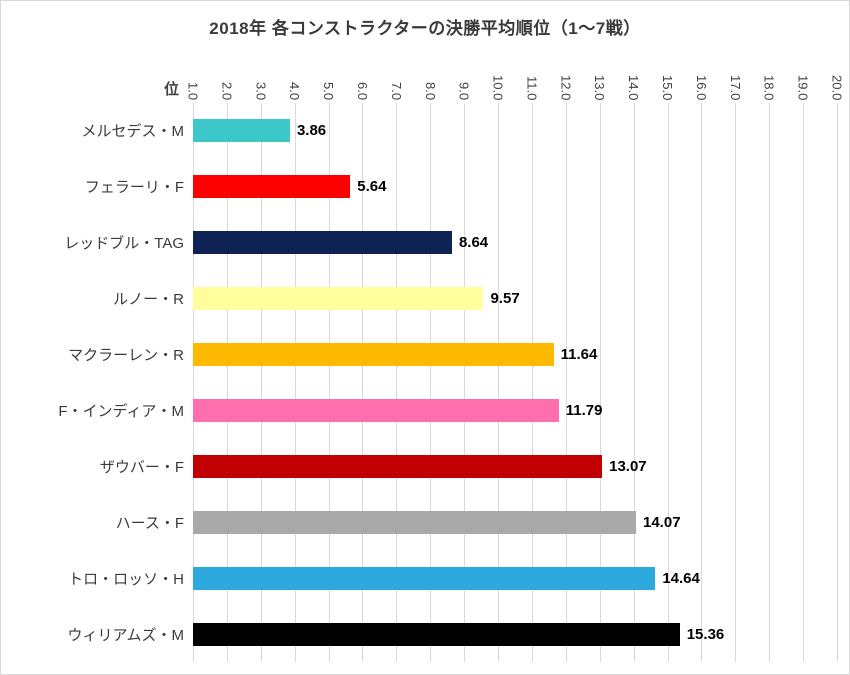  I want to click on bar-row: 13.07, so click(515, 466).